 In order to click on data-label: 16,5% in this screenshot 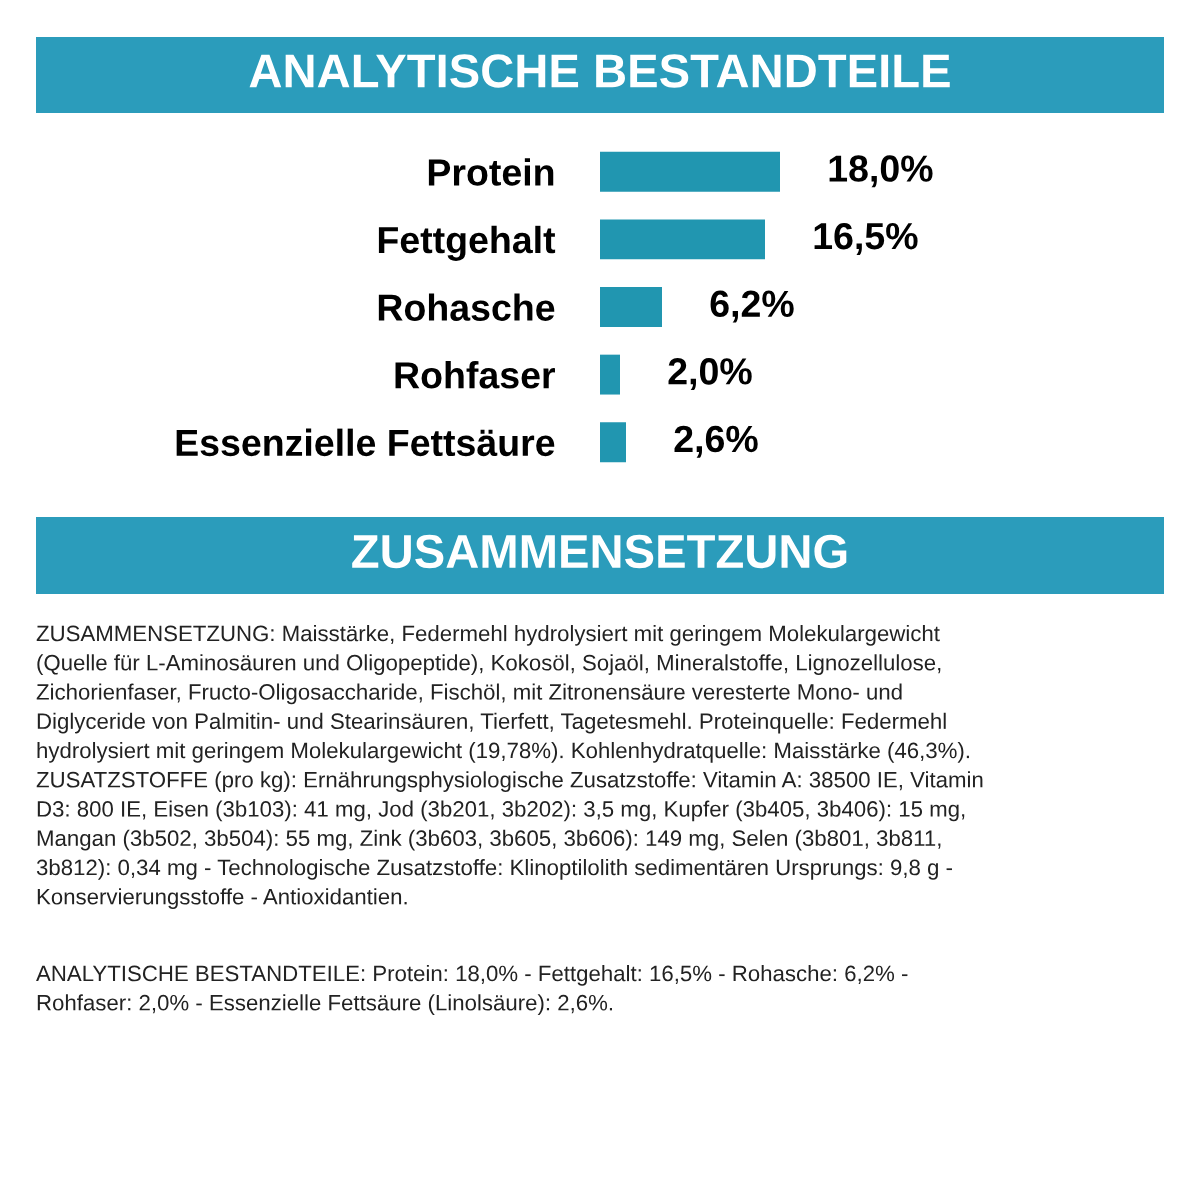, I will do `click(866, 238)`.